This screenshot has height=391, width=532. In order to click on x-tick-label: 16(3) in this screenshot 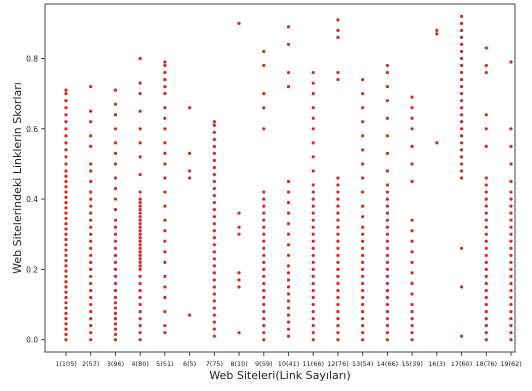, I will do `click(436, 364)`.